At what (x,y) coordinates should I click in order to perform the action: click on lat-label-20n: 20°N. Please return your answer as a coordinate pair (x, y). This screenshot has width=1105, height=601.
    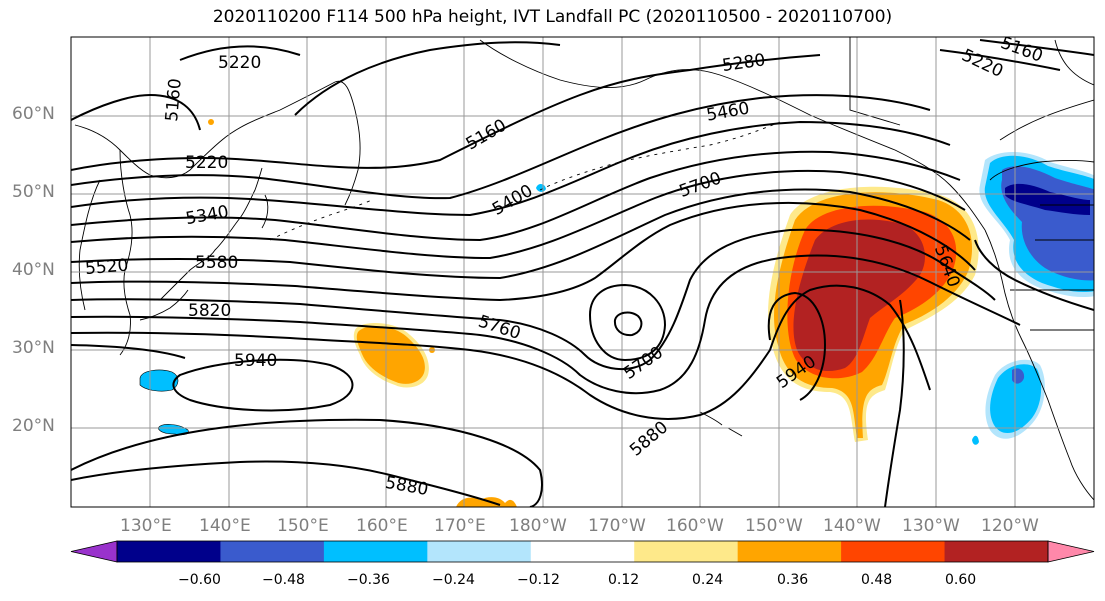
    Looking at the image, I should click on (33, 426).